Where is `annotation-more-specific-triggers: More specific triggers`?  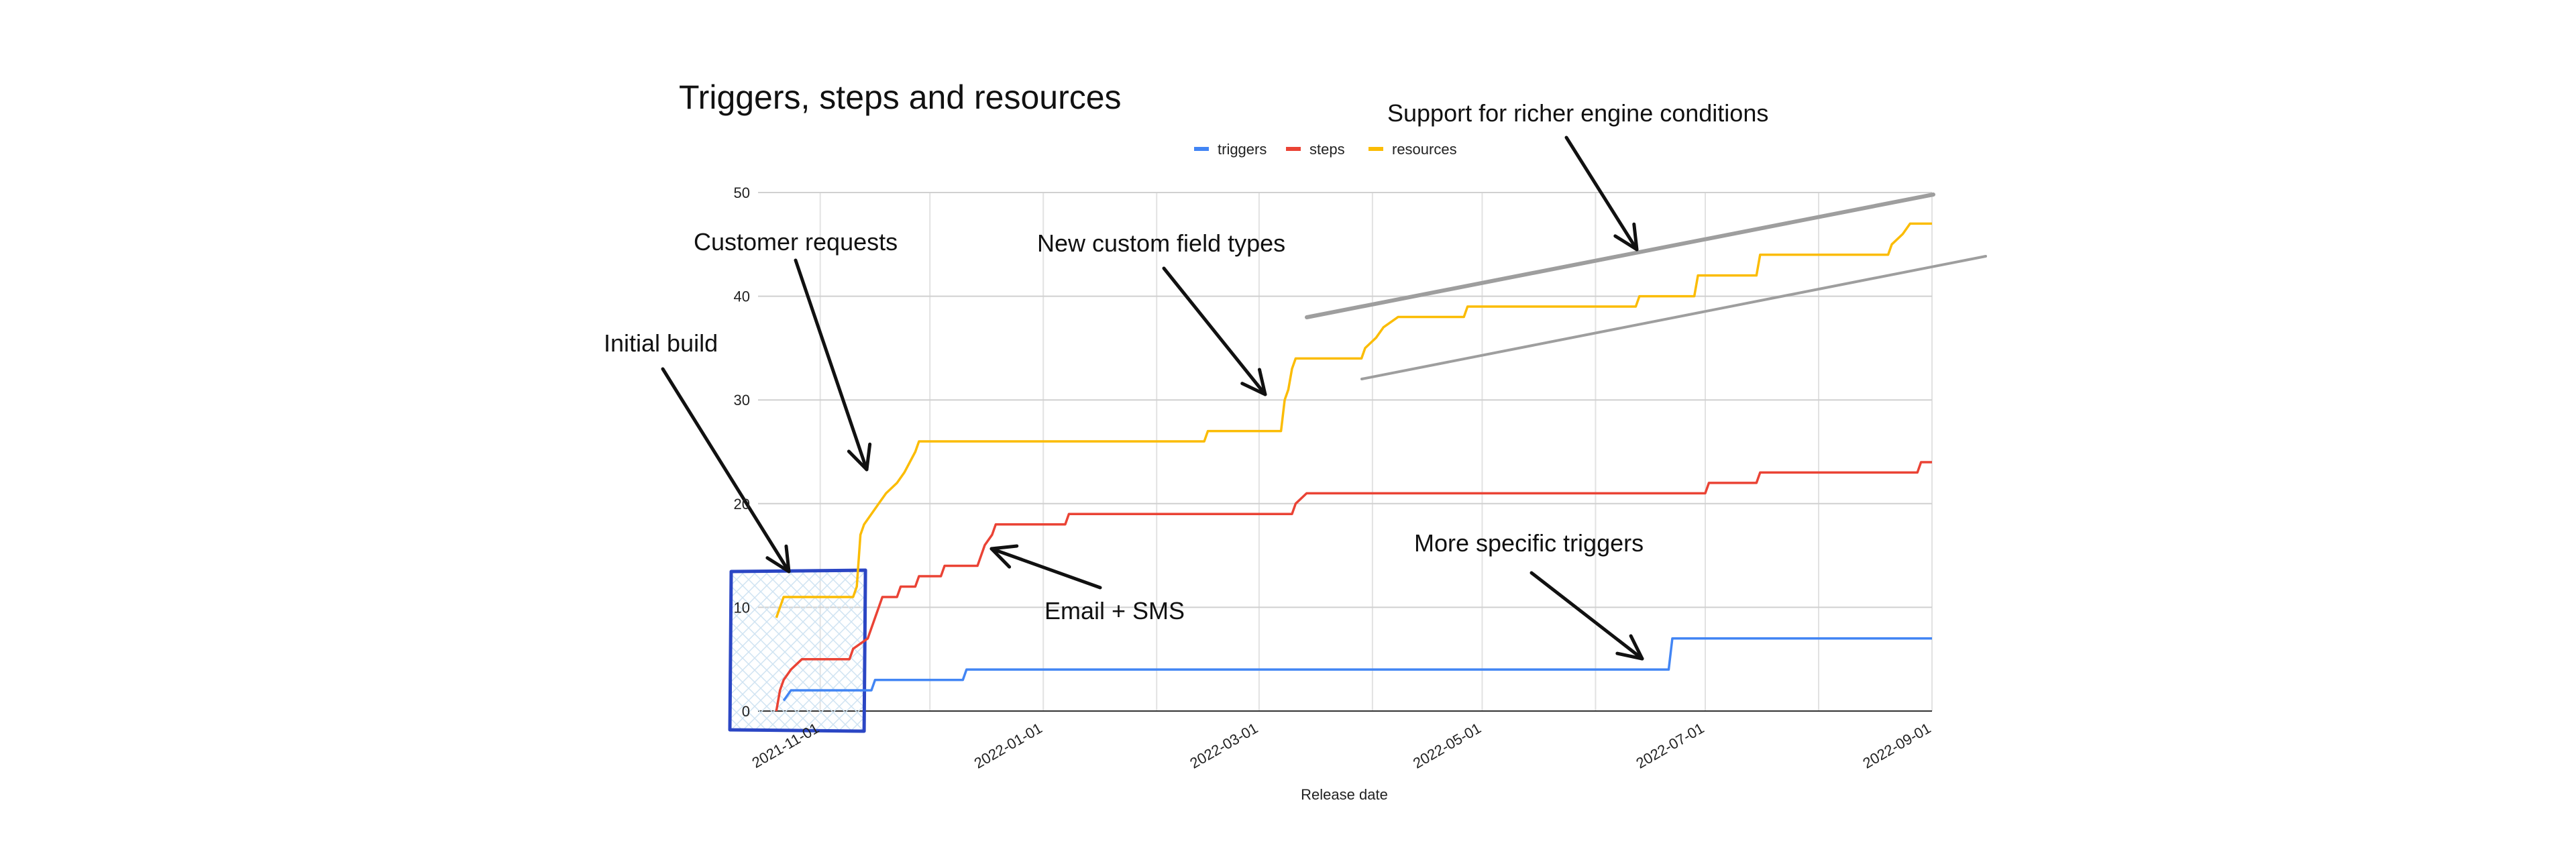 annotation-more-specific-triggers: More specific triggers is located at coordinates (1529, 543).